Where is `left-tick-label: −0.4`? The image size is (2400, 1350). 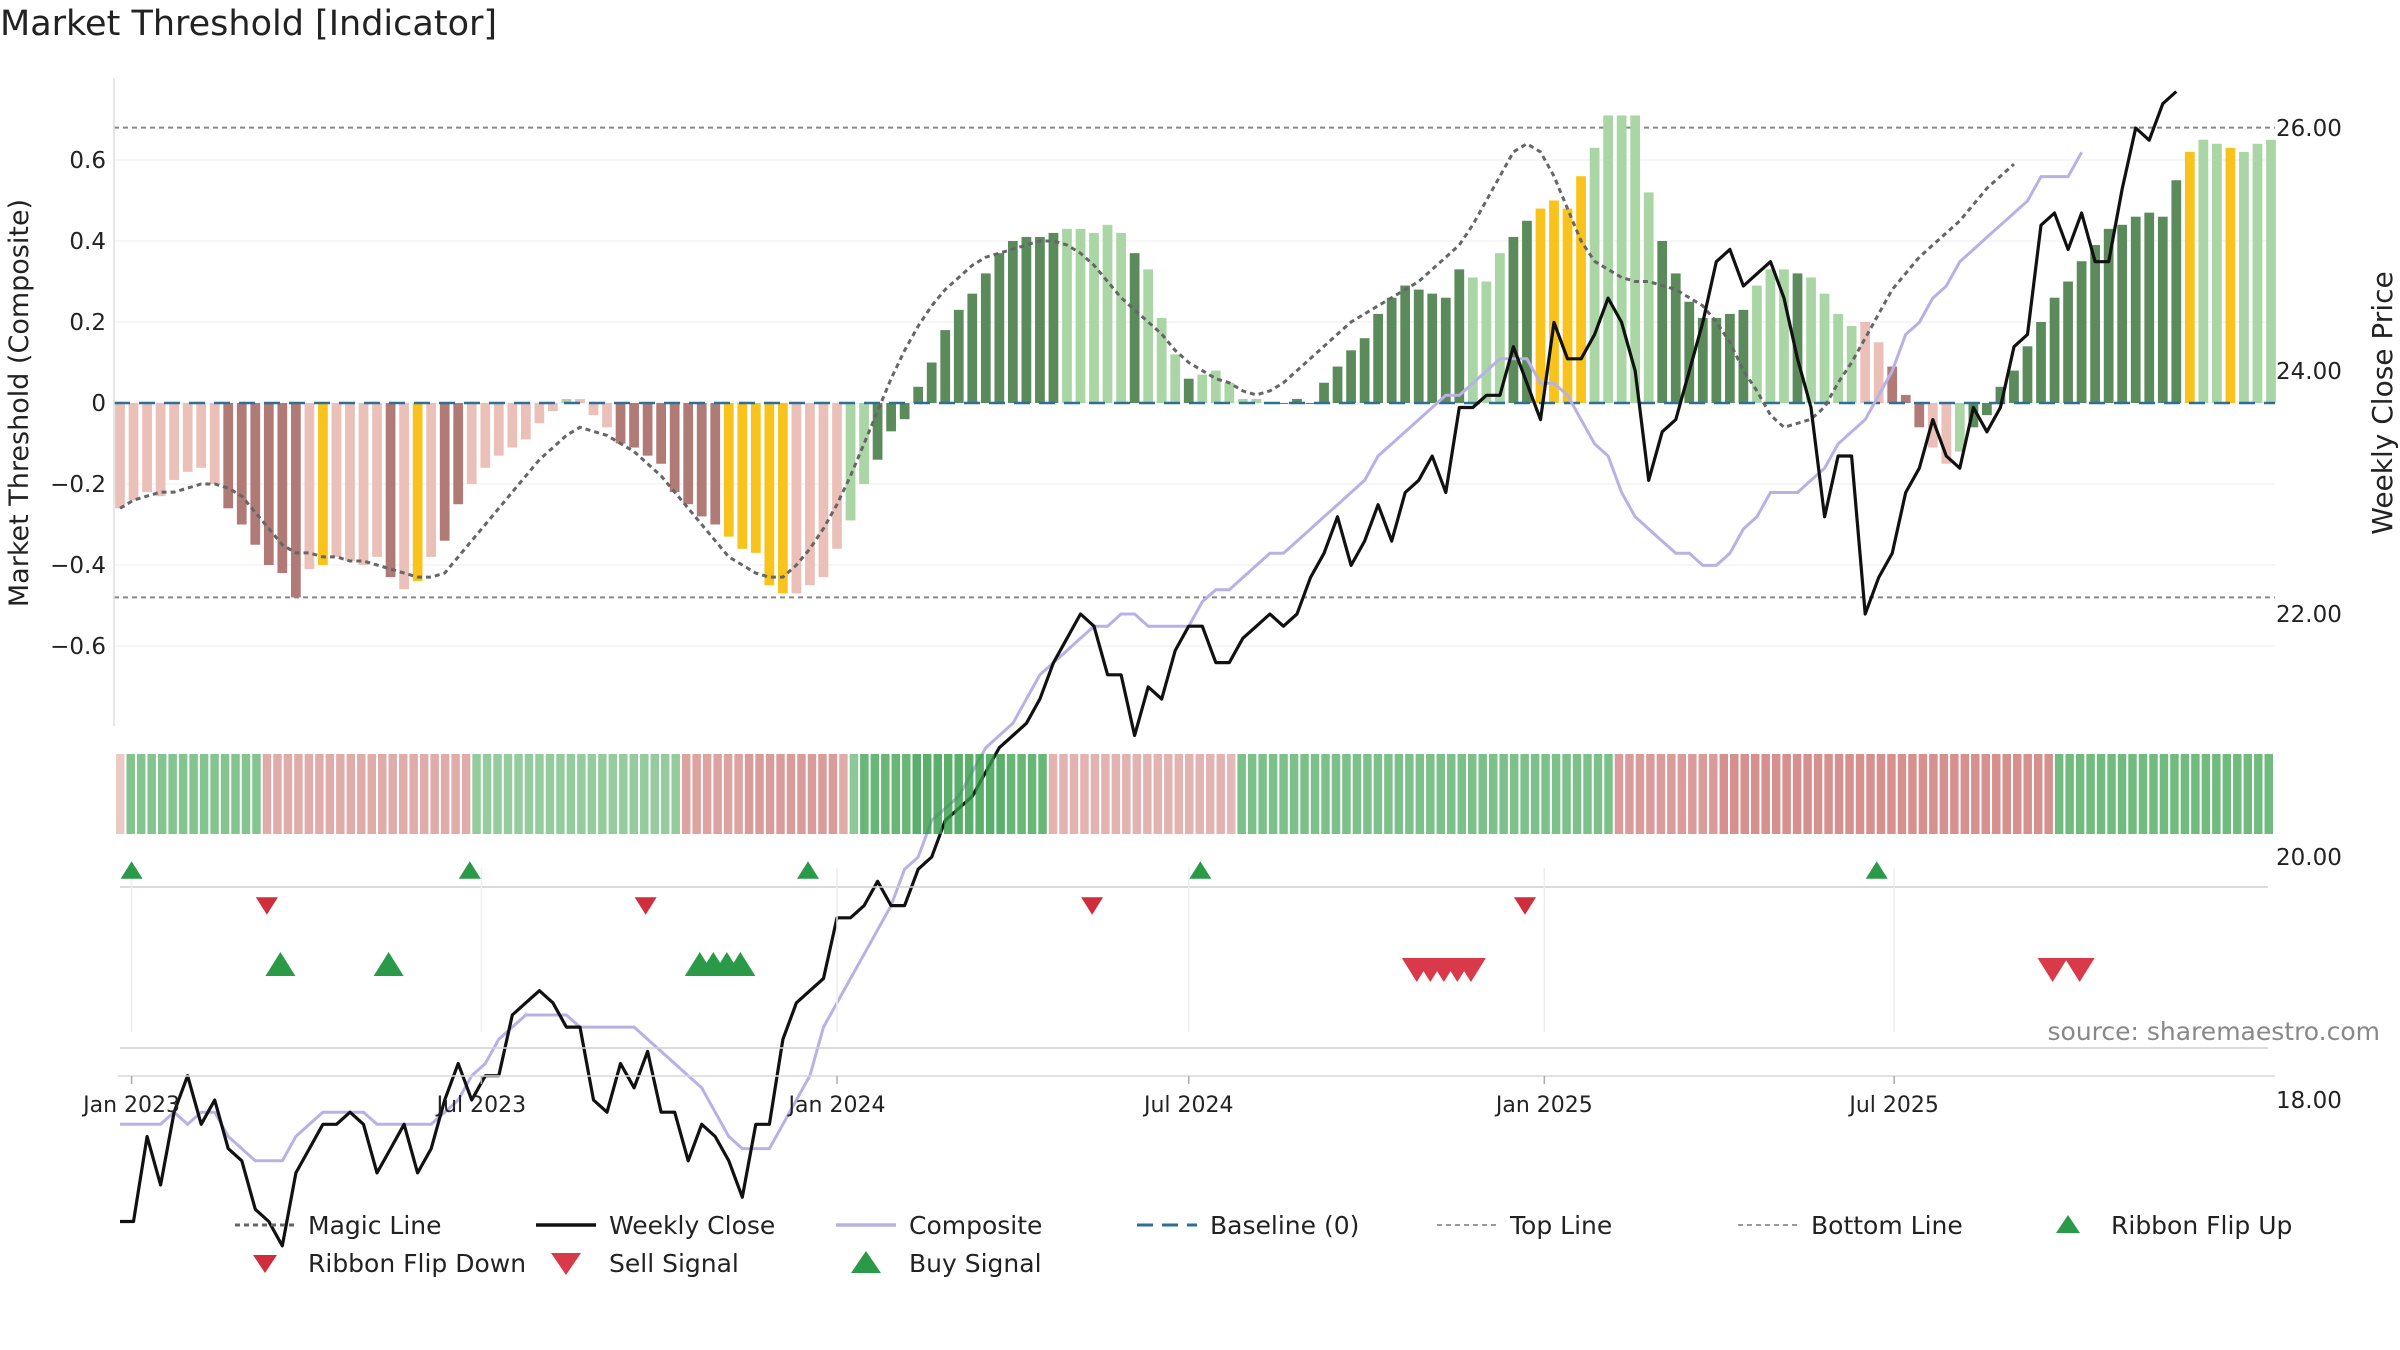 left-tick-label: −0.4 is located at coordinates (78, 566).